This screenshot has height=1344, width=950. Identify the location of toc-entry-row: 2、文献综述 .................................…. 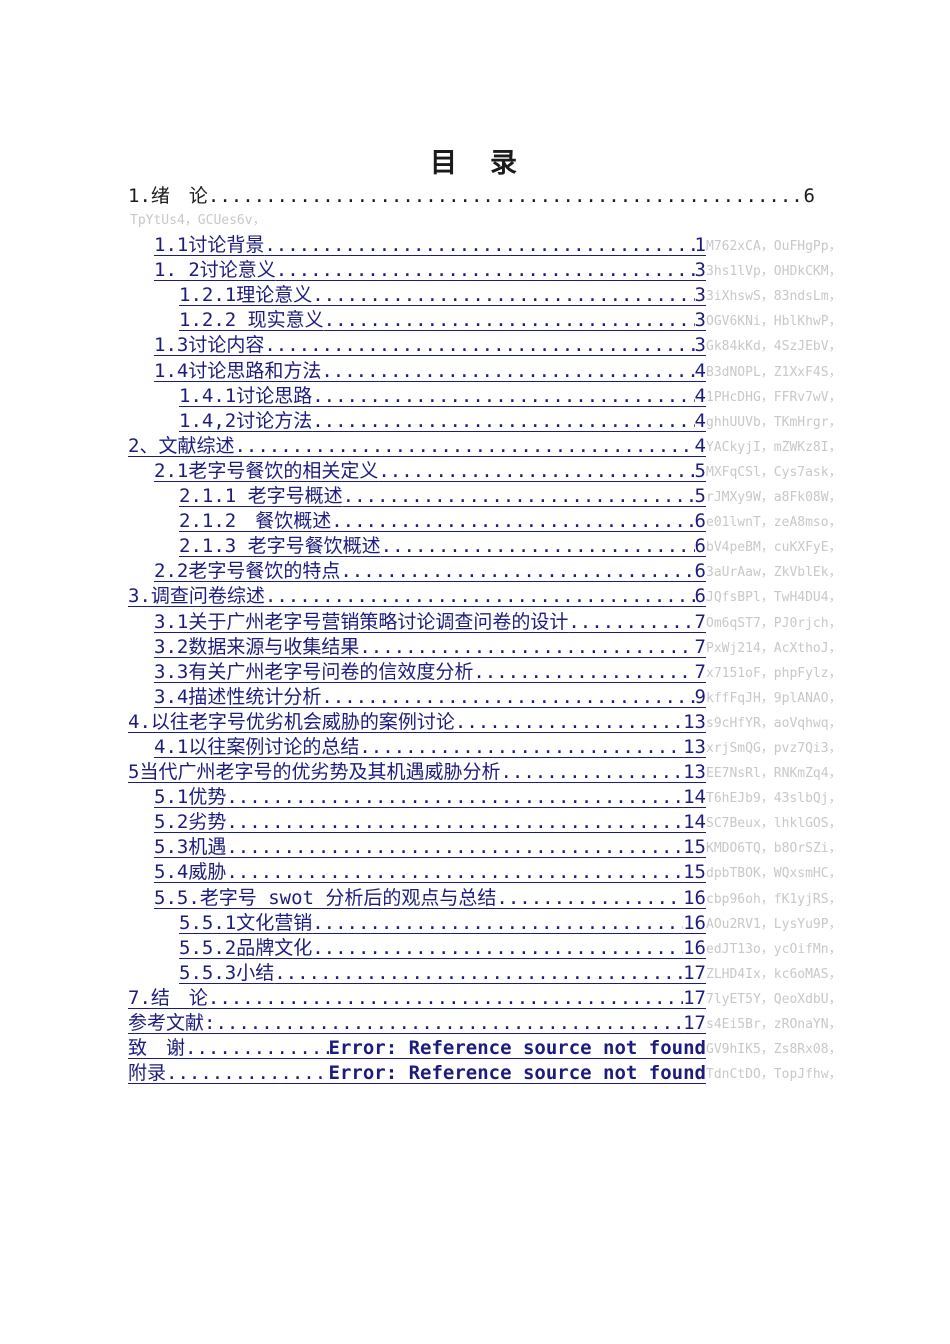
(485, 444).